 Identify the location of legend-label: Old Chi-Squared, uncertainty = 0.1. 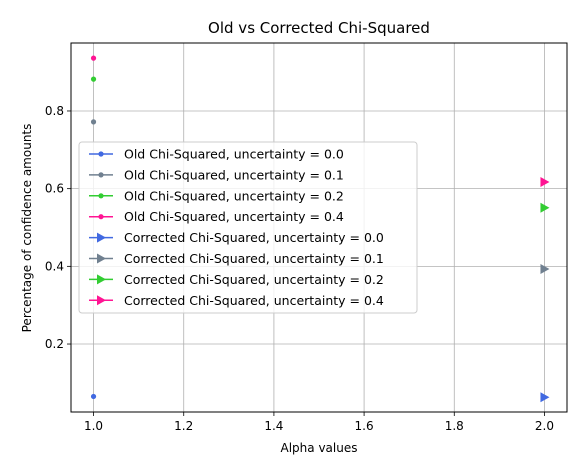
(234, 174).